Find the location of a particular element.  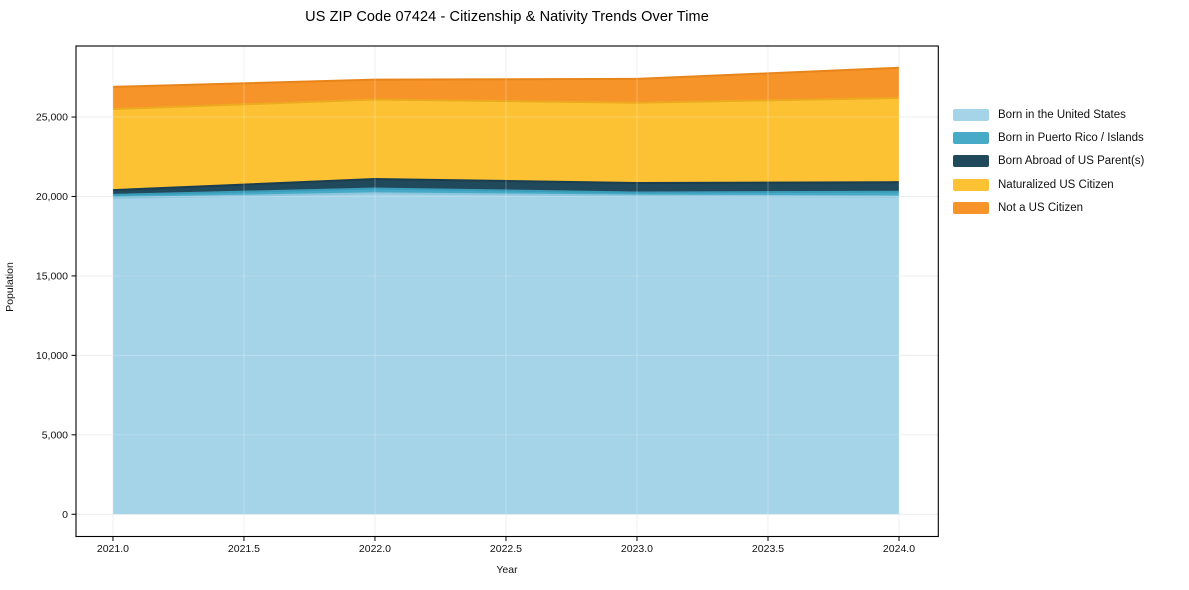

legend-item: Born in the United States is located at coordinates (1048, 114).